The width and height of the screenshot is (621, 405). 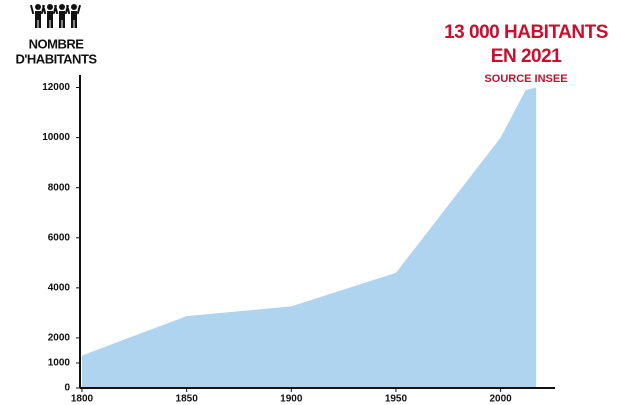 I want to click on y-tick-label: 2000, so click(x=59, y=338).